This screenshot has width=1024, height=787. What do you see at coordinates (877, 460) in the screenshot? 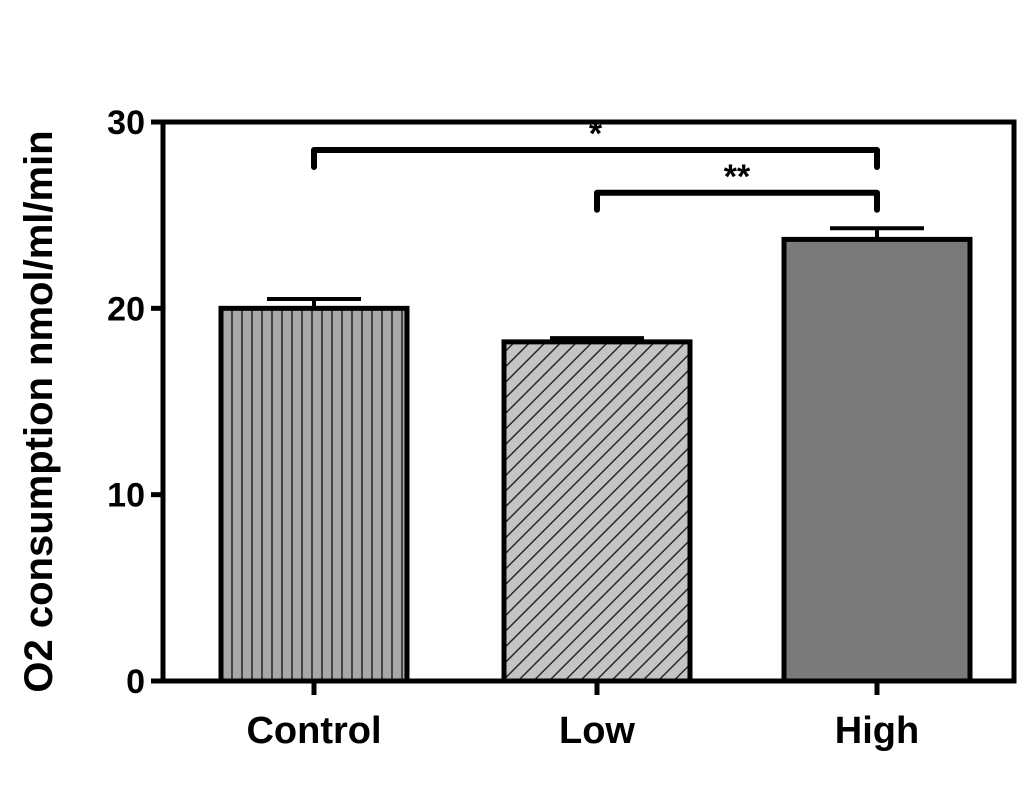
I see `bar-high` at bounding box center [877, 460].